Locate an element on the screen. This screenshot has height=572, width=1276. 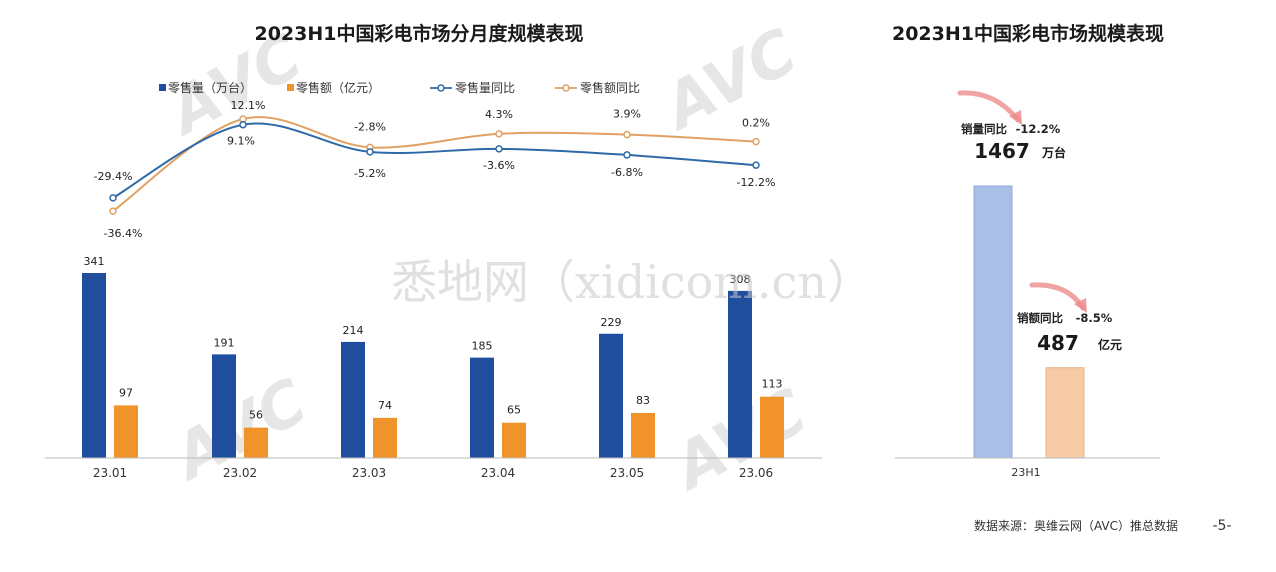
amount-yoy-label: 0.2% is located at coordinates (756, 123).